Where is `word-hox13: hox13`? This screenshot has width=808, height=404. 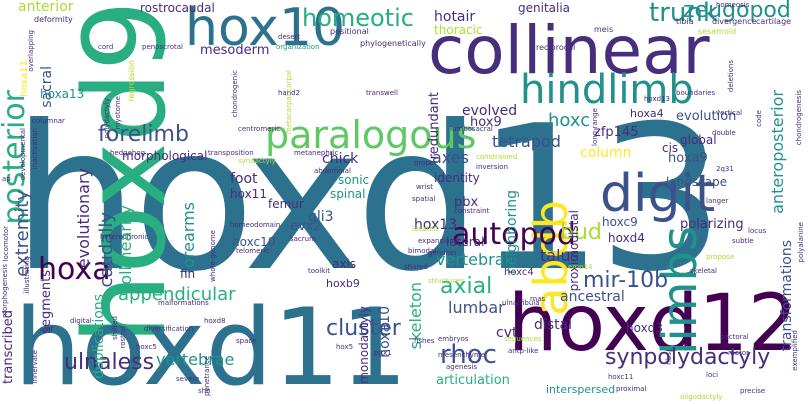 word-hox13: hox13 is located at coordinates (436, 225).